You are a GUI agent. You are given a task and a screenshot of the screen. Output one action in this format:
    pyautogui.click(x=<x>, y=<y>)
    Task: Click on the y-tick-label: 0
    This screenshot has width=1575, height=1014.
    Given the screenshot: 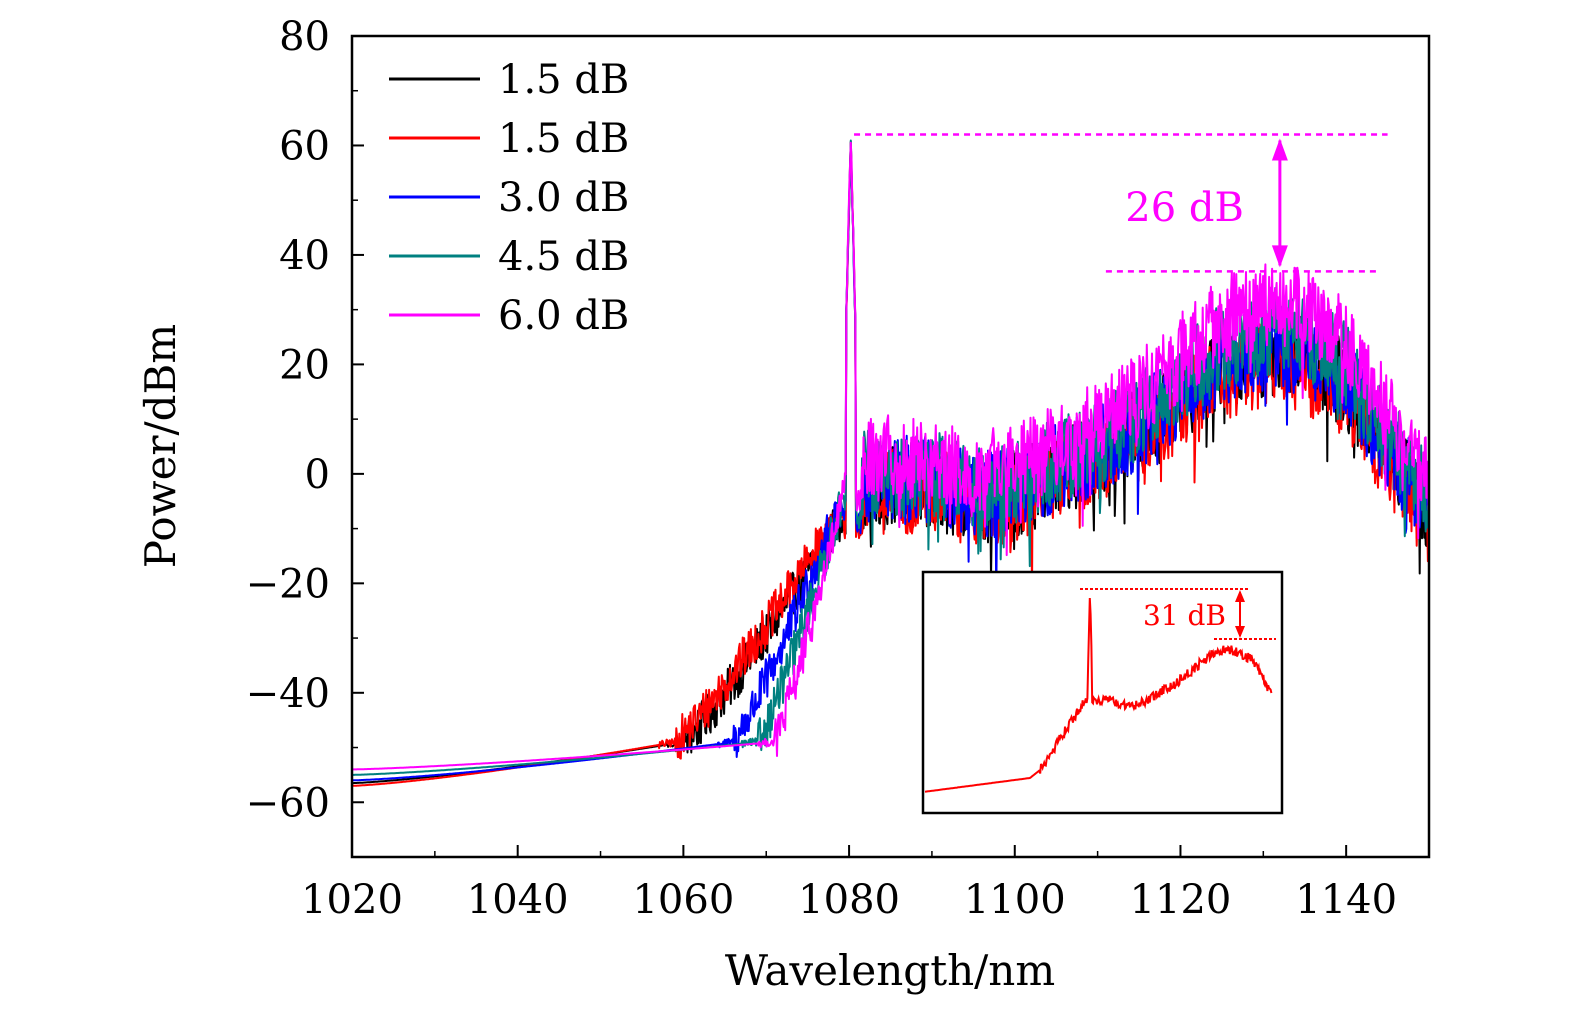 What is the action you would take?
    pyautogui.click(x=317, y=475)
    